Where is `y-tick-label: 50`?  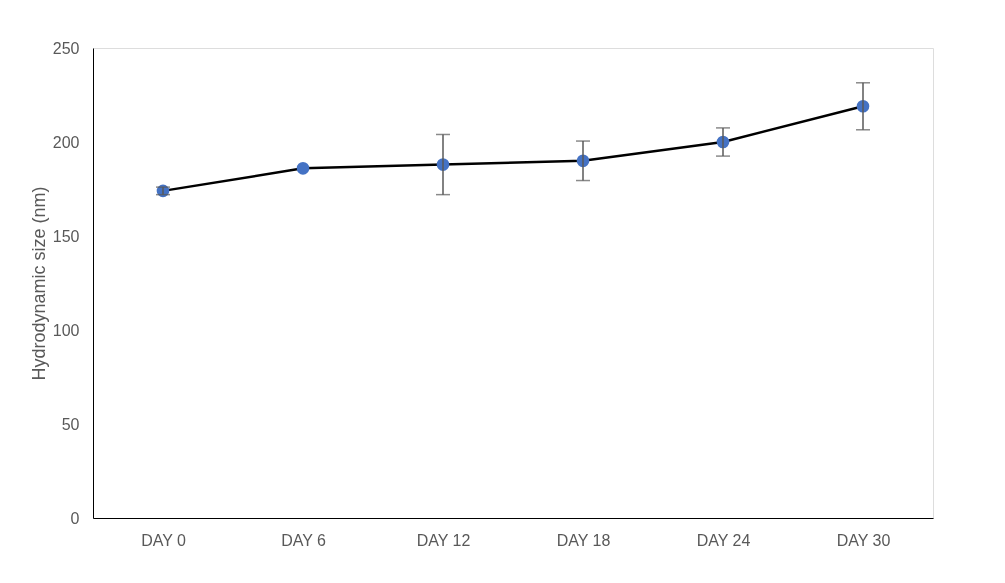 y-tick-label: 50 is located at coordinates (70, 424).